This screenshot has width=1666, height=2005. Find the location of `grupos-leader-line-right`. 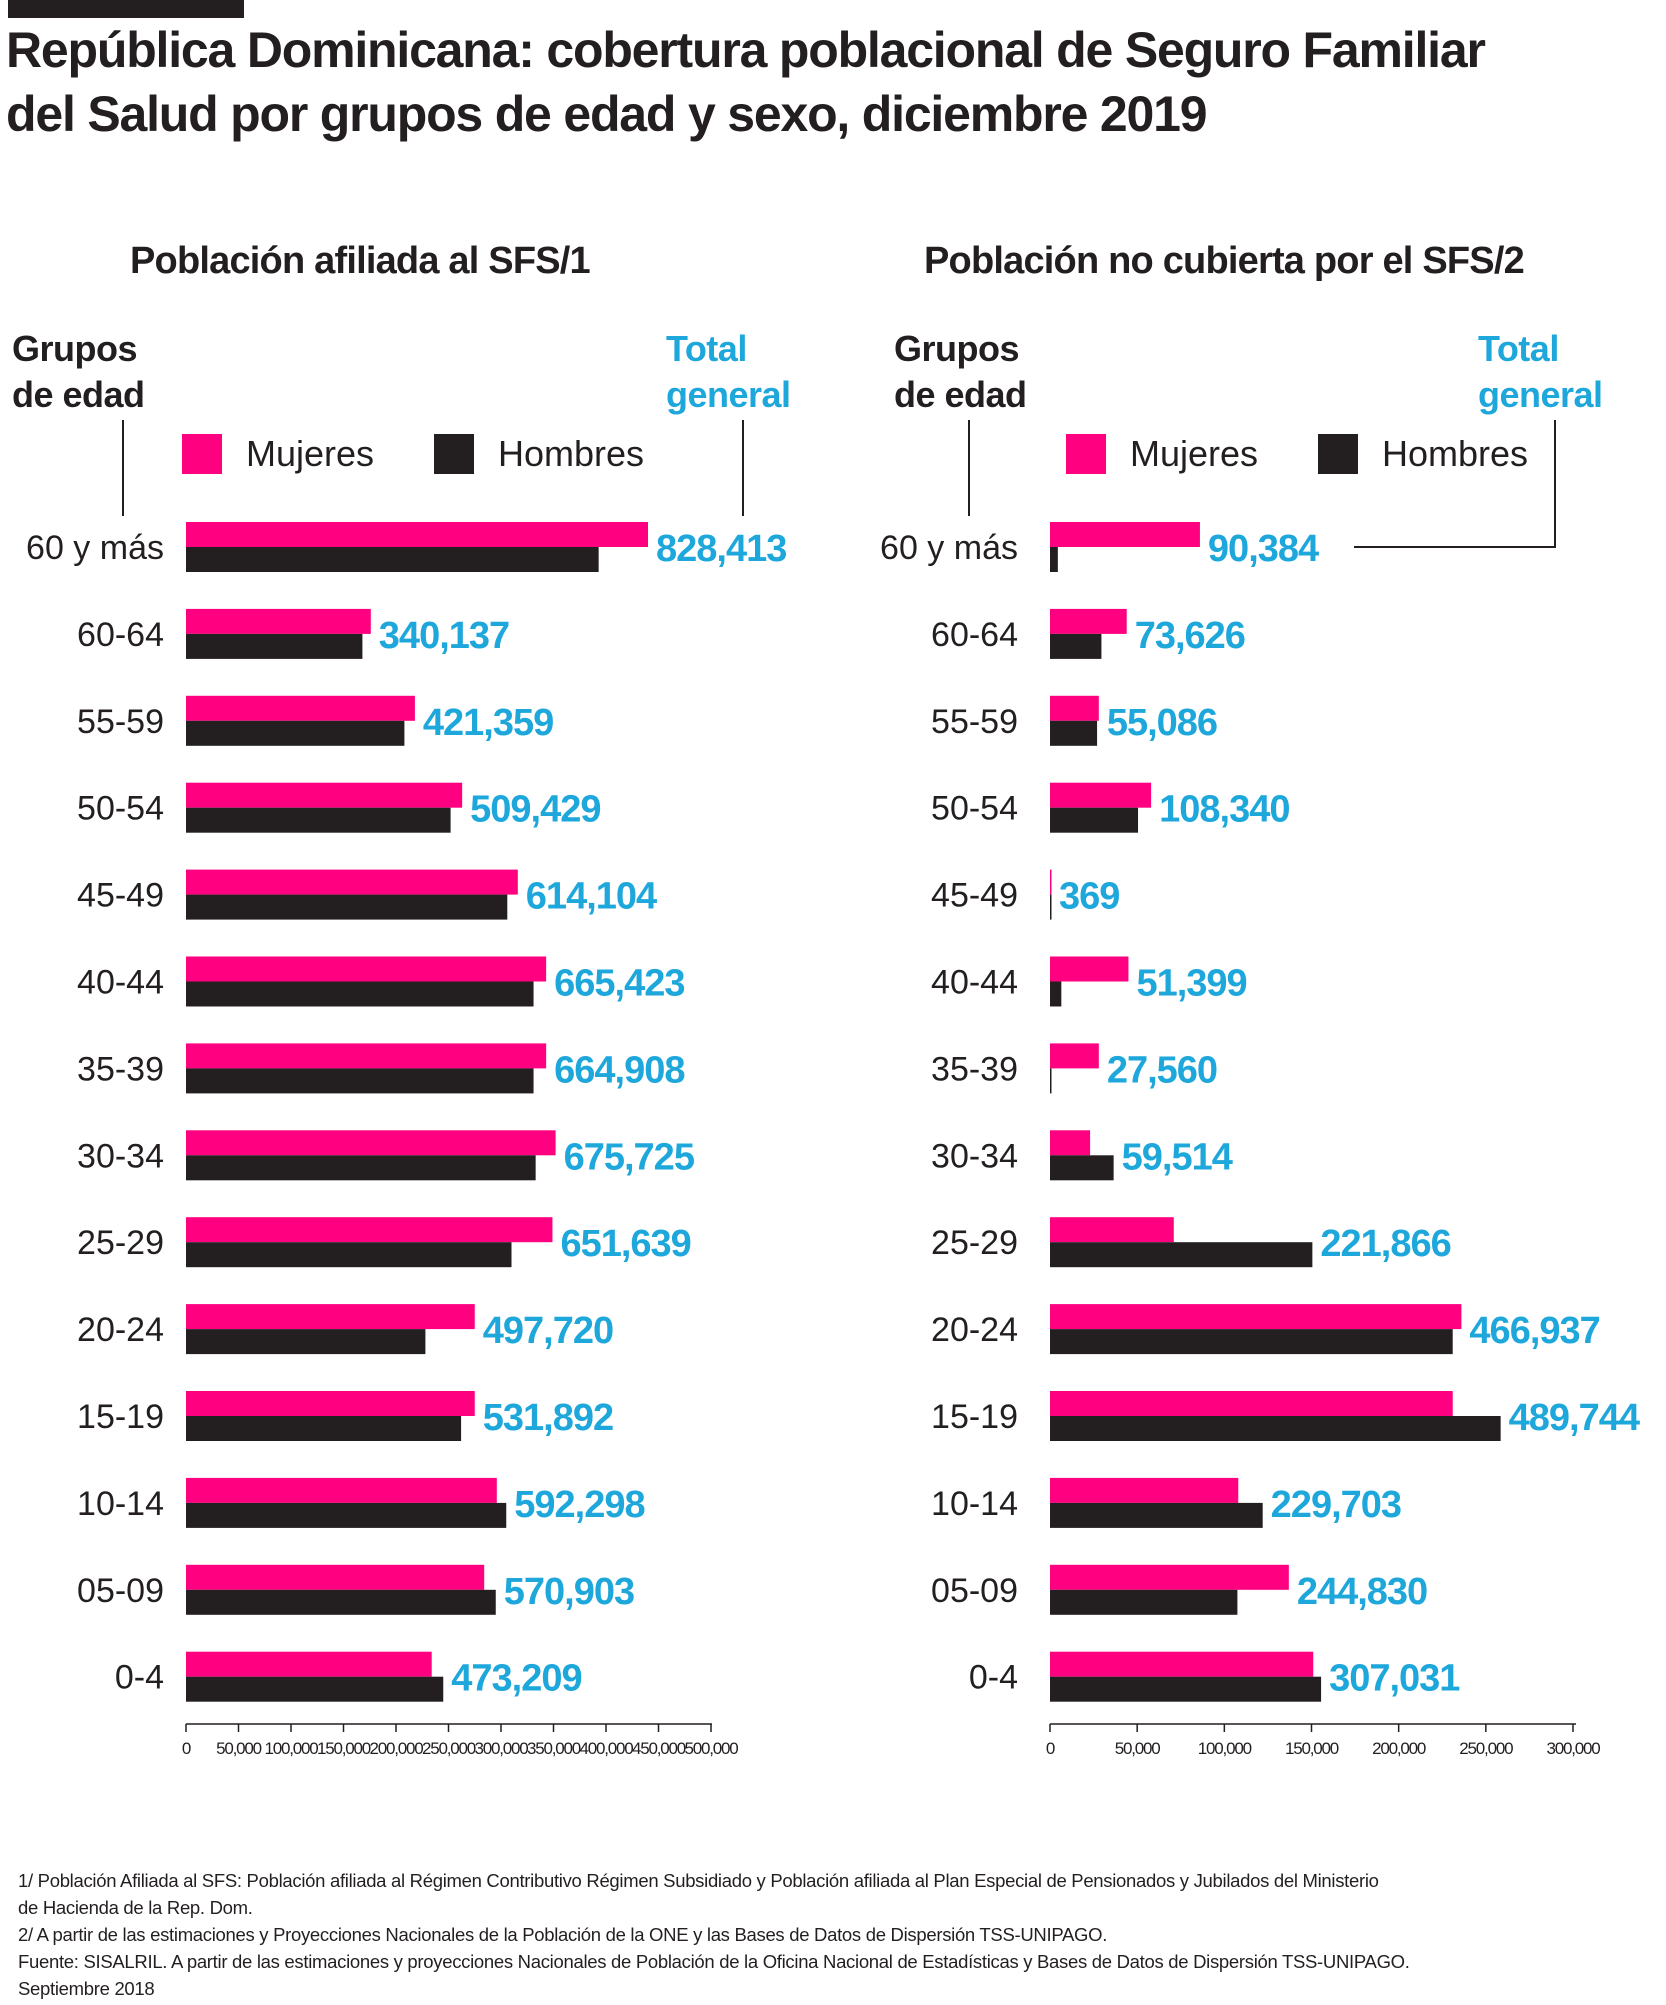

grupos-leader-line-right is located at coordinates (969, 468).